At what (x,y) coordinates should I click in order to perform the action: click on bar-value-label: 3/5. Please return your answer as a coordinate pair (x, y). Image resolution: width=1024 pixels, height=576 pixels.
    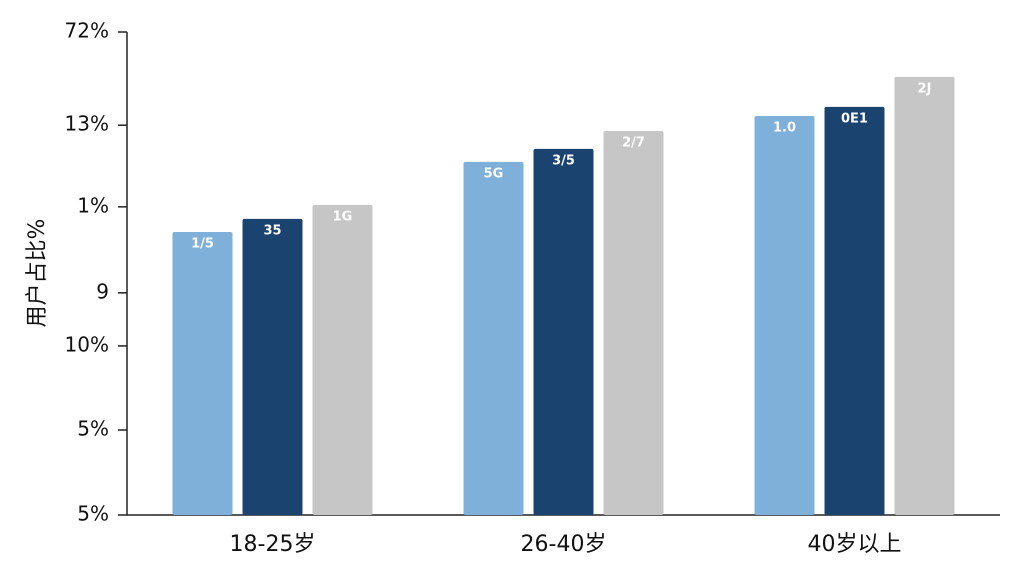
    Looking at the image, I should click on (563, 160).